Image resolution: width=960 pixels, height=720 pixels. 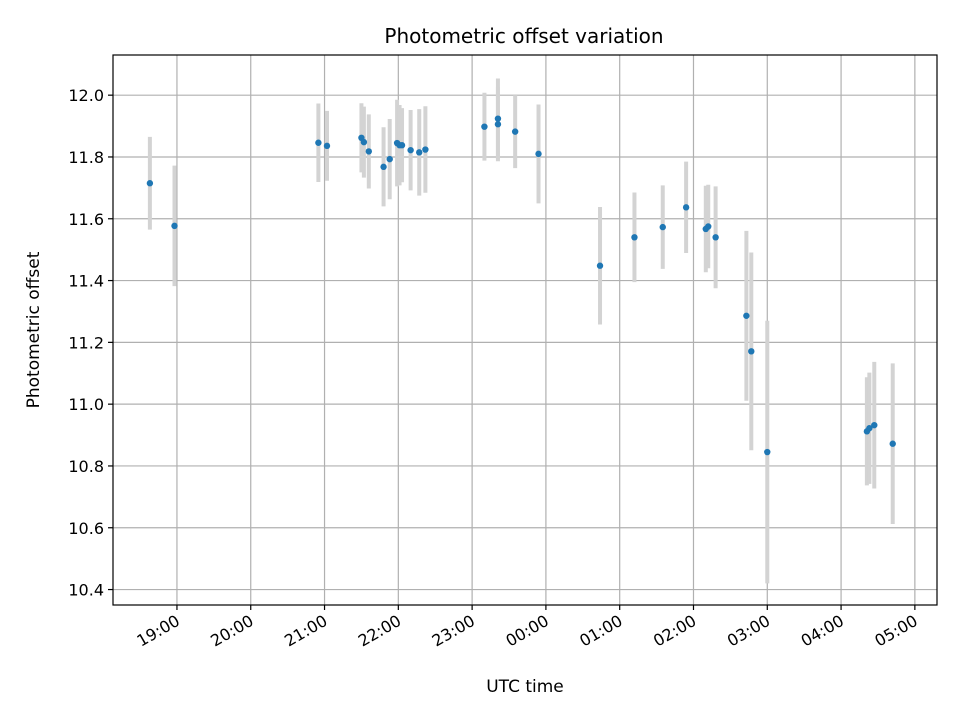 What do you see at coordinates (86, 157) in the screenshot?
I see `y-tick-label: 11.8` at bounding box center [86, 157].